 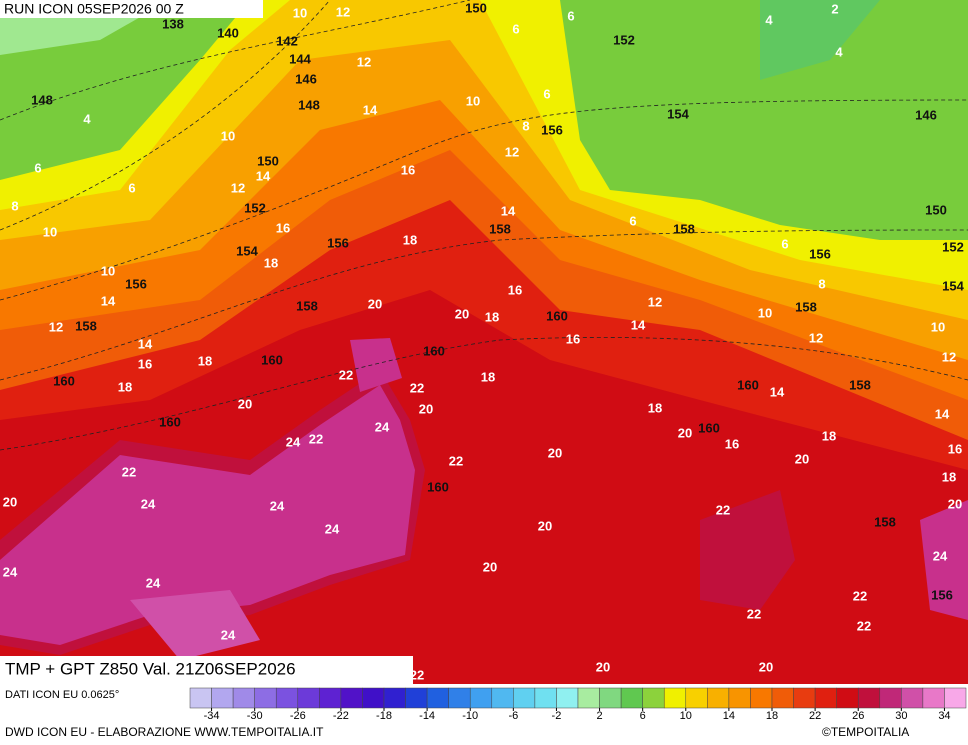 I want to click on colorbar-tick-label: 22, so click(x=815, y=716).